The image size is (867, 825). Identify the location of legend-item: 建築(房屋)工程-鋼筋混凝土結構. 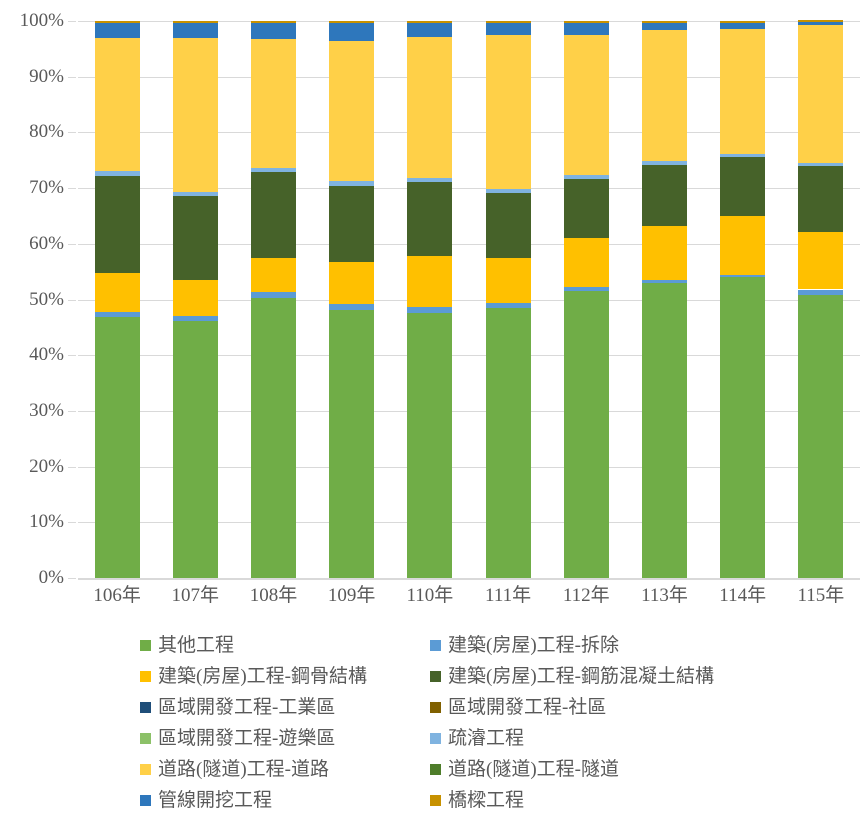
(620, 676).